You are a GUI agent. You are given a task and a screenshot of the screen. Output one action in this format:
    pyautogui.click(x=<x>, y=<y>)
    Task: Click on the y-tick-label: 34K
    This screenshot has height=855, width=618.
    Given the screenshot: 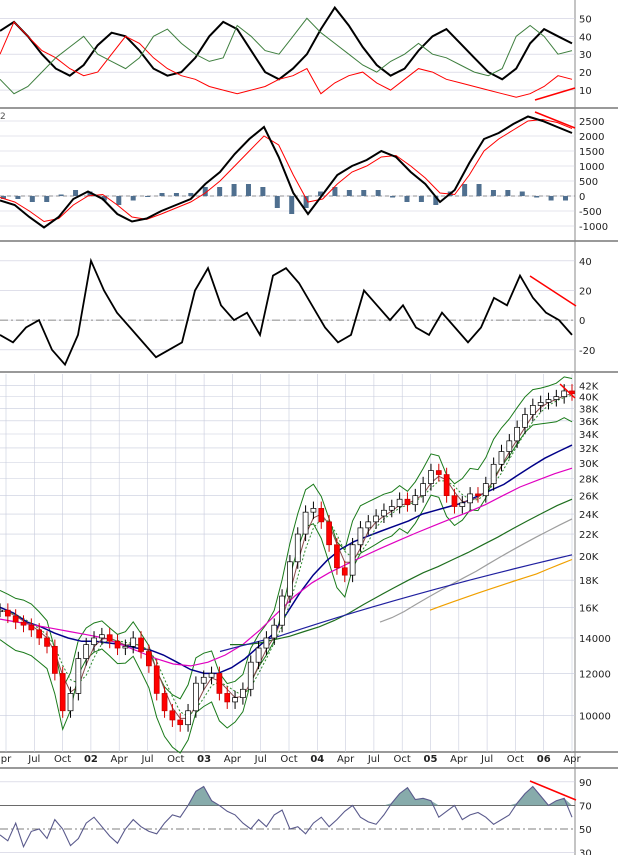 What is the action you would take?
    pyautogui.click(x=589, y=435)
    